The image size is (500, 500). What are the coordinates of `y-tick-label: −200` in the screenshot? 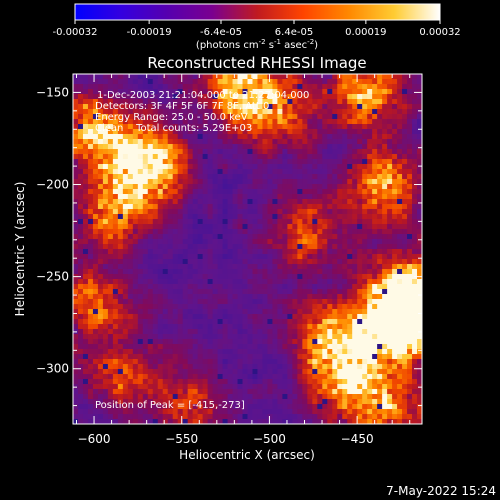 It's located at (52, 185).